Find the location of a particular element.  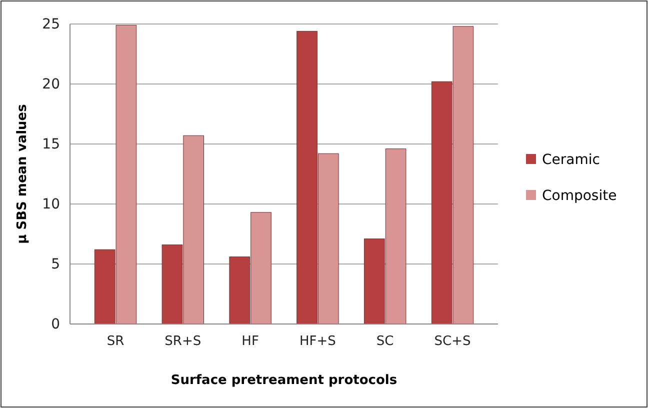

x-tick-label: HF+S is located at coordinates (318, 342).